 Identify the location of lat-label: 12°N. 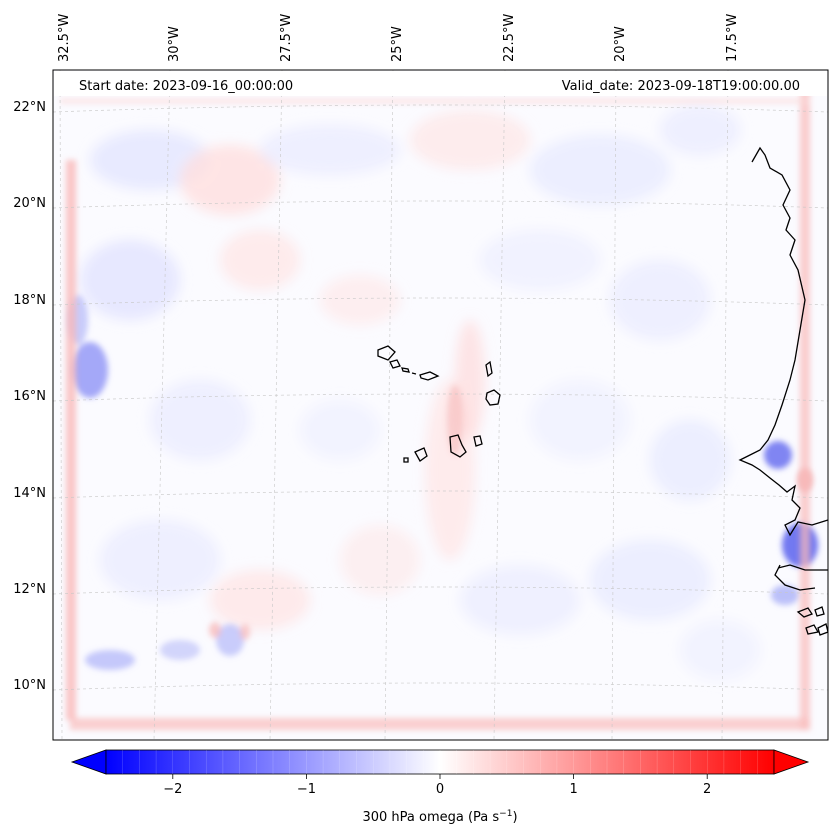
(29, 589).